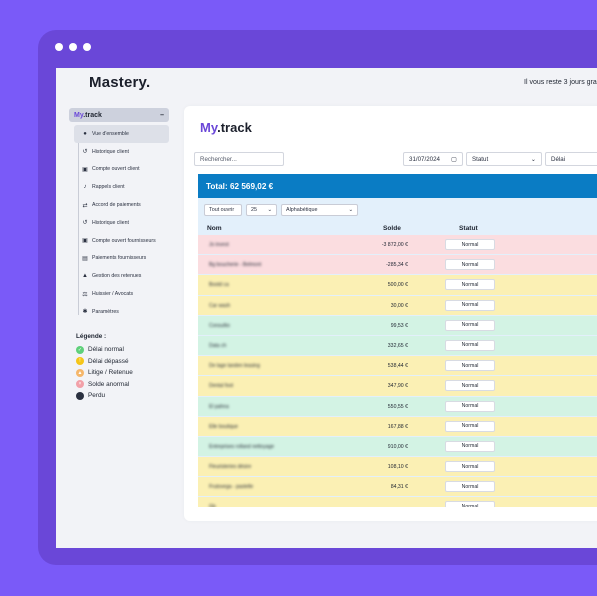 The width and height of the screenshot is (597, 596). Describe the element at coordinates (97, 396) in the screenshot. I see `legend-label: Perdu` at that location.